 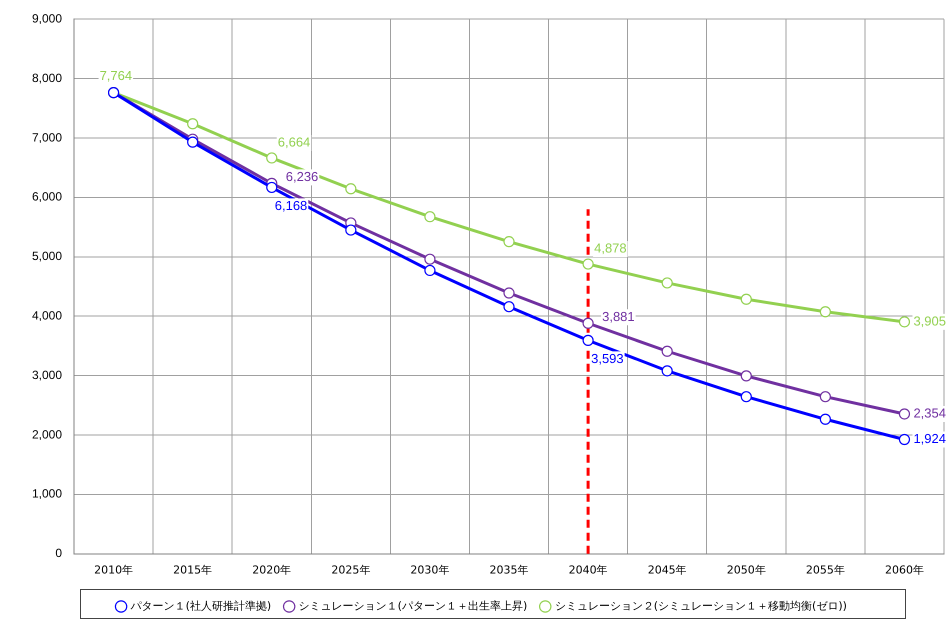 What do you see at coordinates (114, 569) in the screenshot?
I see `x-tick-label: 2010年` at bounding box center [114, 569].